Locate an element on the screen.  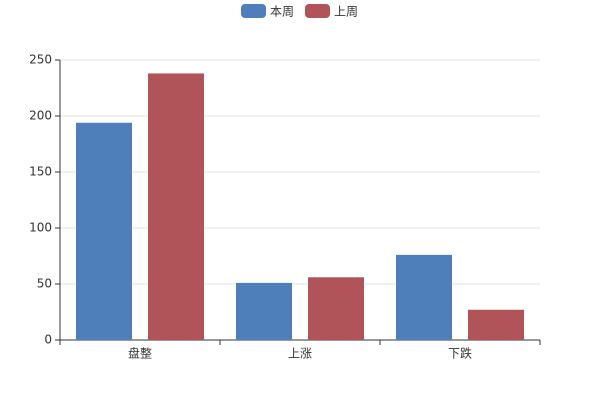
x-tick-label: 盘整 is located at coordinates (140, 353).